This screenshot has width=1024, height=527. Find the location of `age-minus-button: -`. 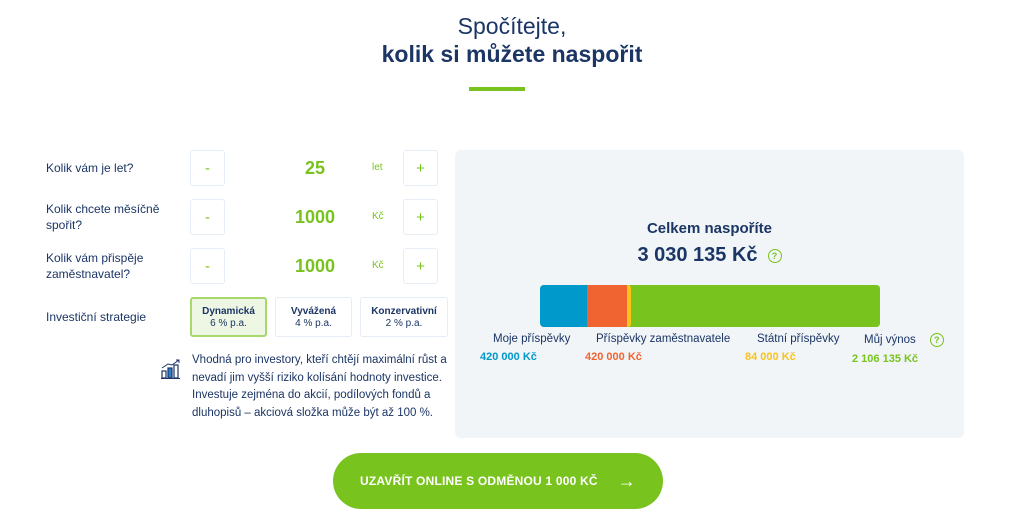

age-minus-button: - is located at coordinates (207, 168).